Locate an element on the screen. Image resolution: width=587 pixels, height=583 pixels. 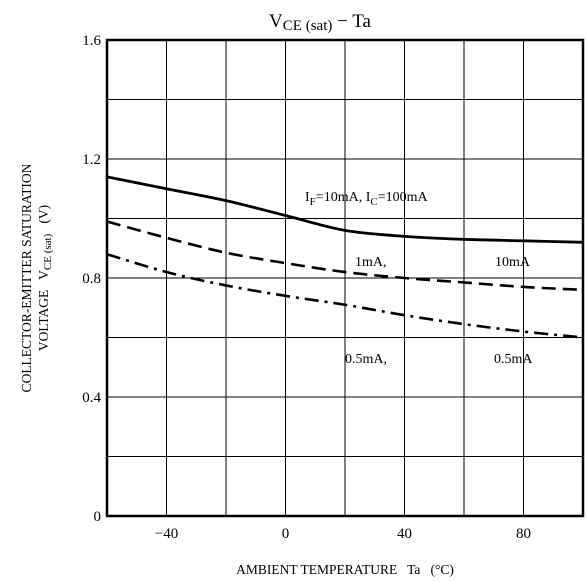
annotation-ic-sub: C is located at coordinates (373, 202).